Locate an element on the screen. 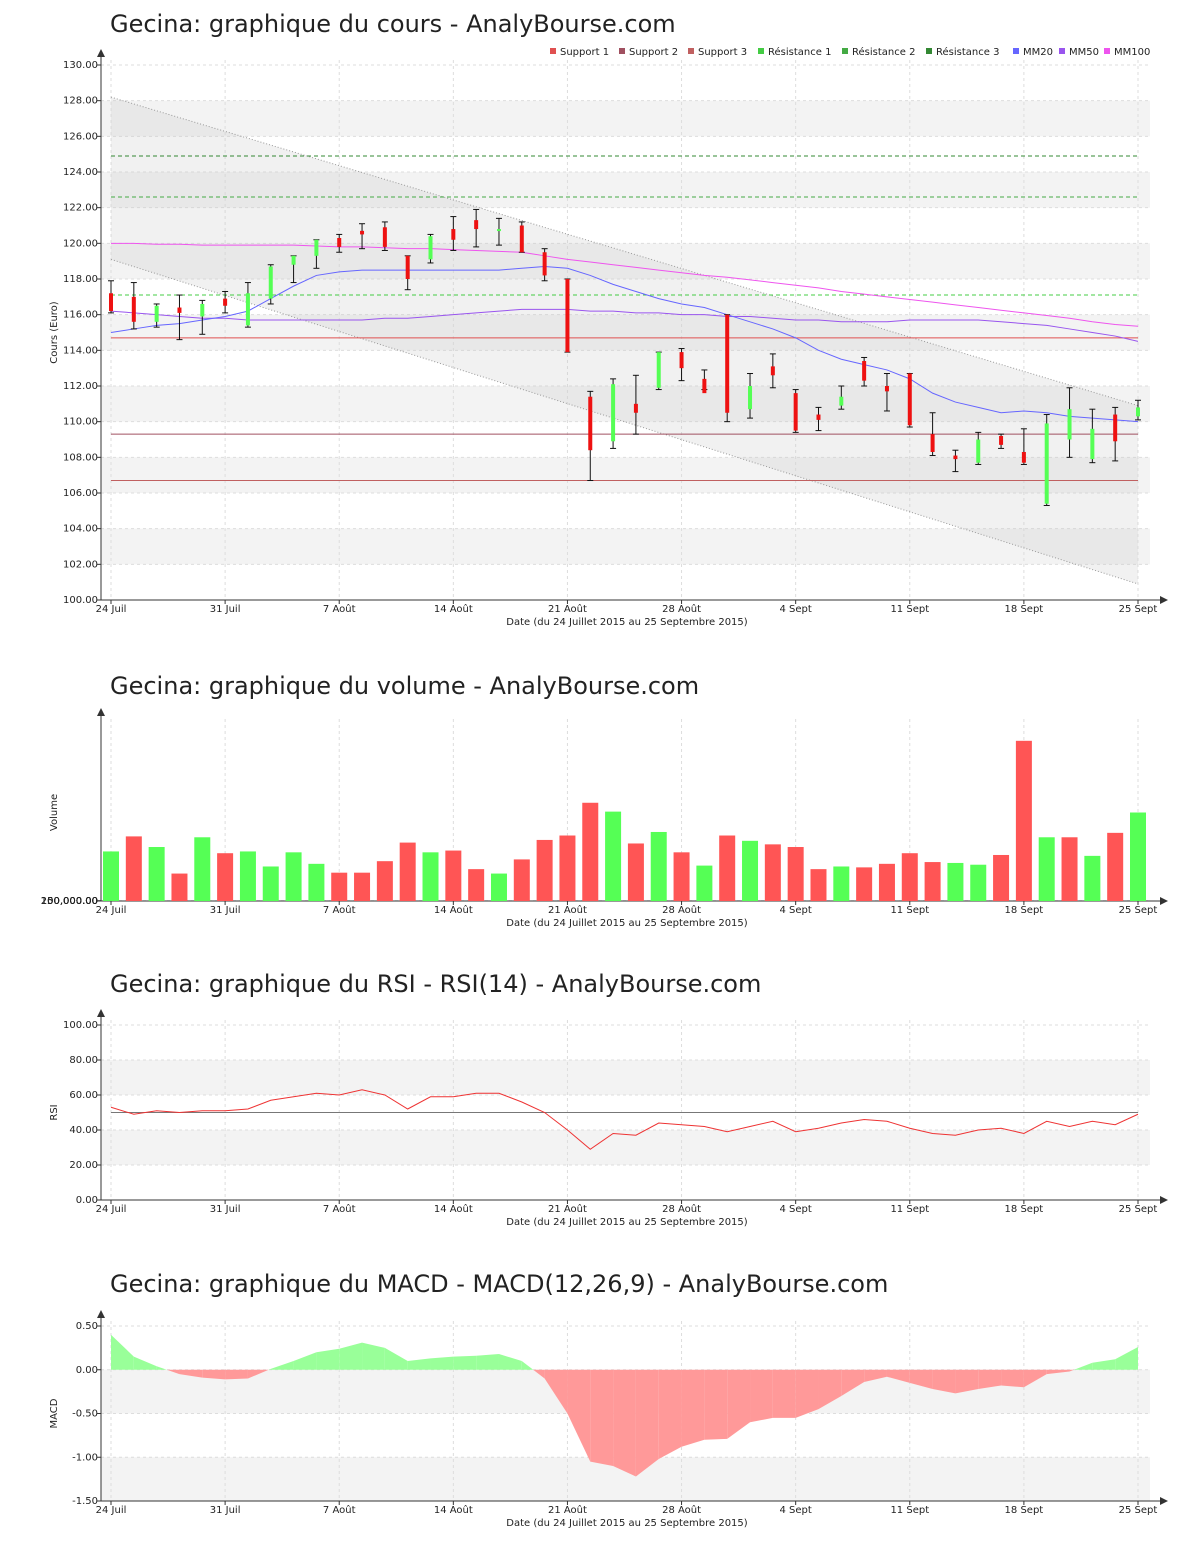  y-tick-label: 128.00 is located at coordinates (80, 101).